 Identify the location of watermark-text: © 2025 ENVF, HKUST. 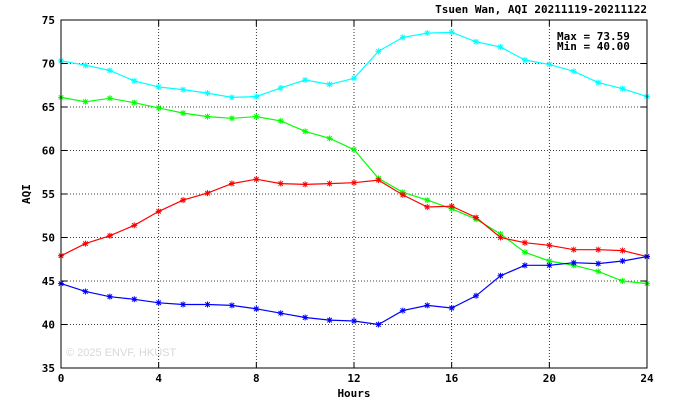
(121, 353).